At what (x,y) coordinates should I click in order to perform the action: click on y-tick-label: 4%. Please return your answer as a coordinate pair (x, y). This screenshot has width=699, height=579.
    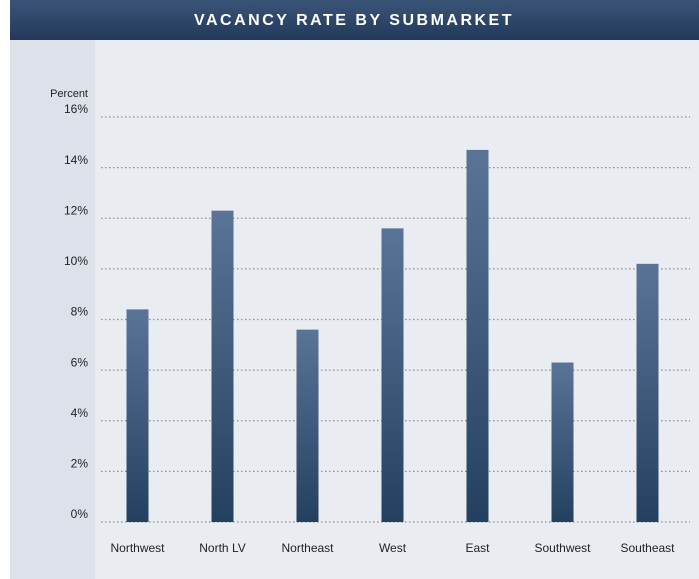
    Looking at the image, I should click on (80, 413).